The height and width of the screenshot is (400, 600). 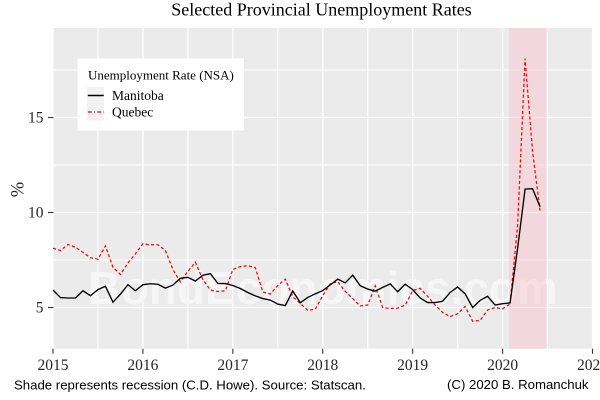 I want to click on svg-text: 2018, so click(x=322, y=365).